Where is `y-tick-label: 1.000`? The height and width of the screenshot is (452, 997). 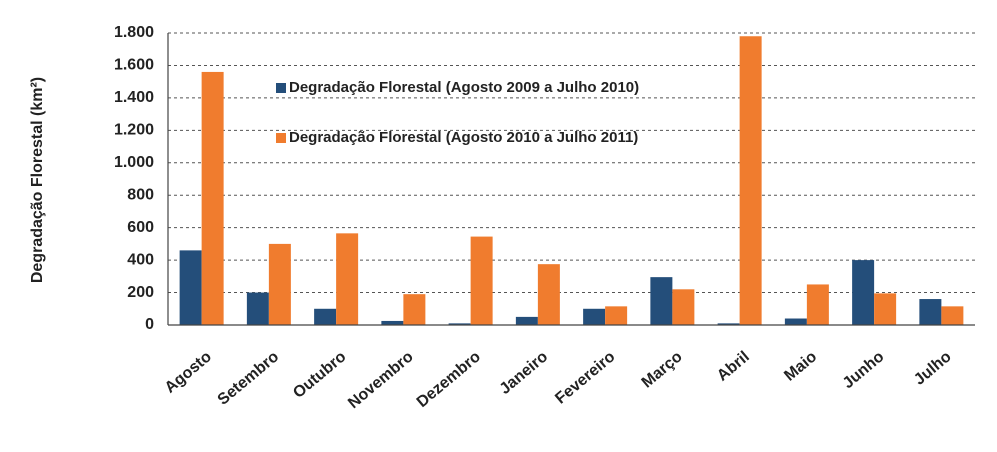
y-tick-label: 1.000 is located at coordinates (134, 162).